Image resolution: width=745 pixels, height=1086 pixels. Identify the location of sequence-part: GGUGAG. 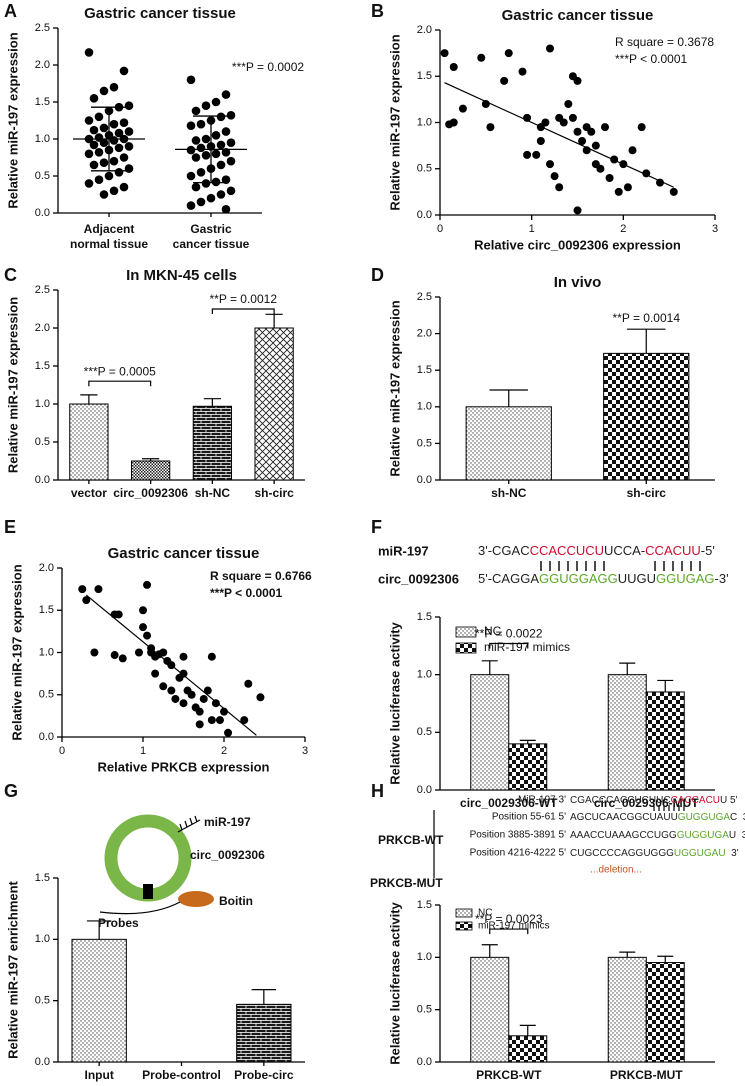
(685, 578).